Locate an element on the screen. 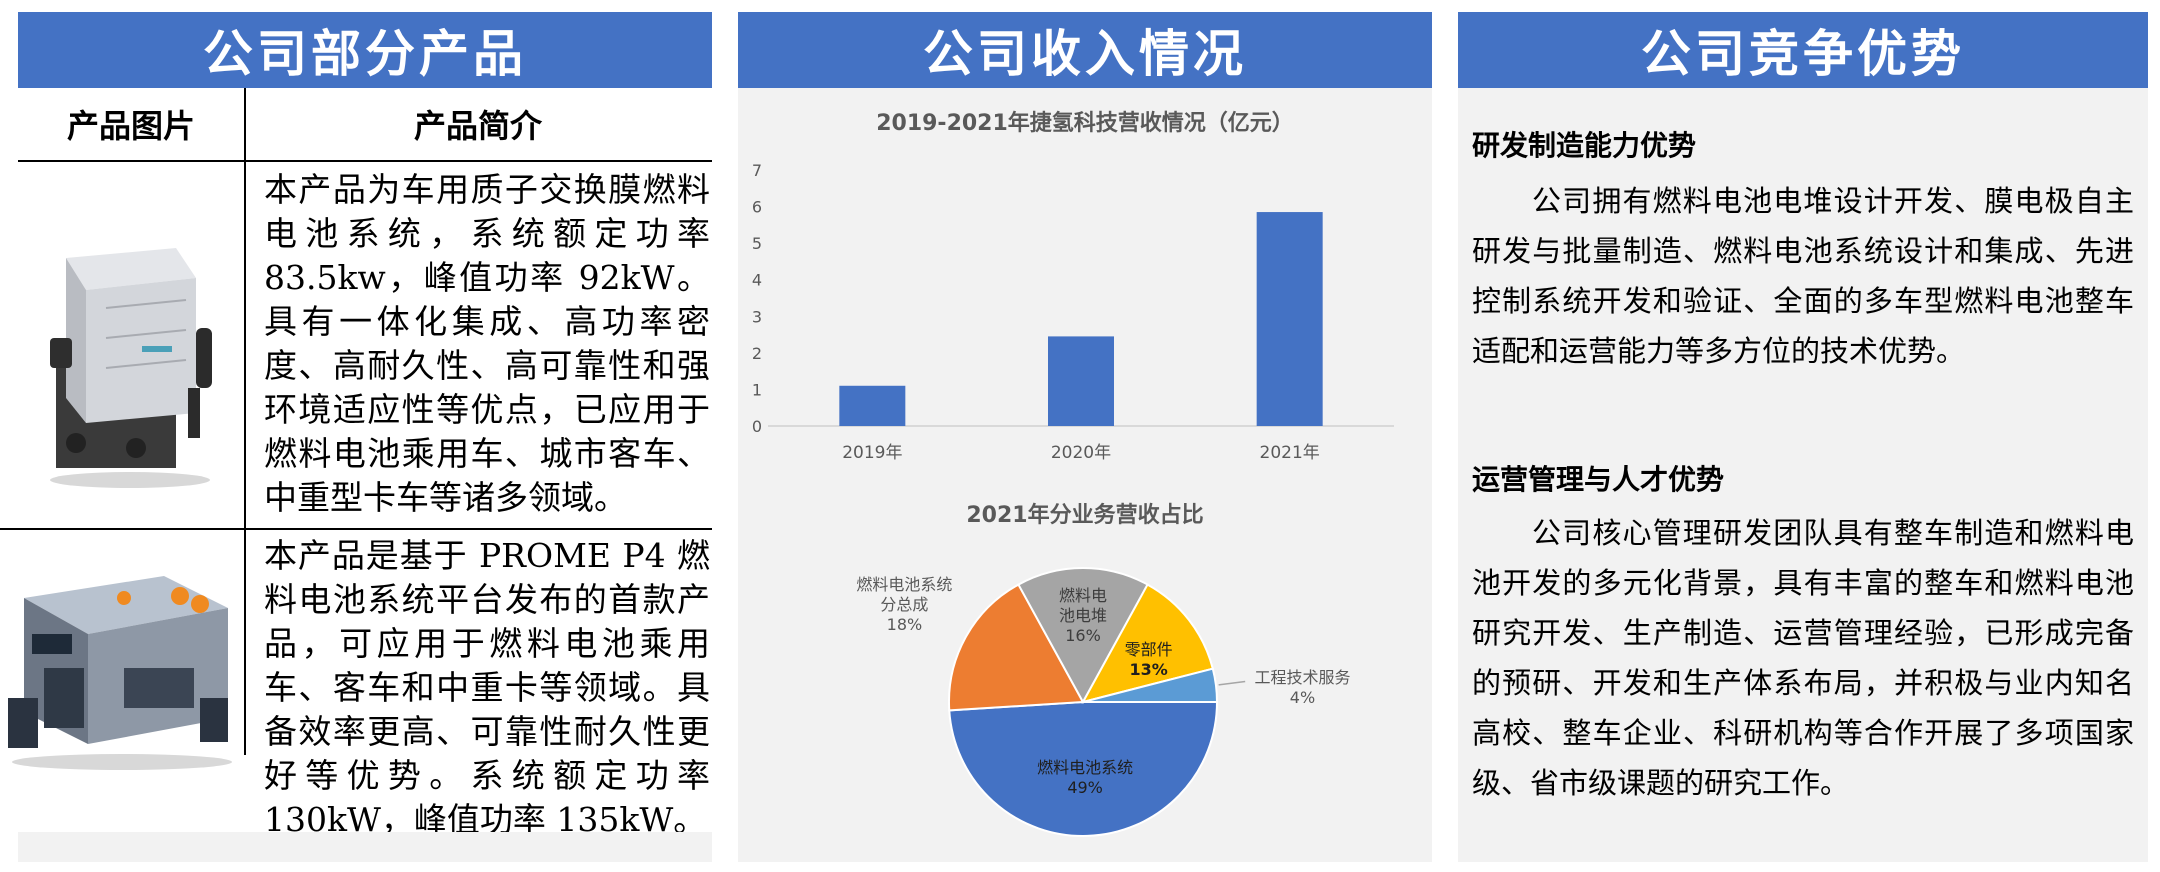 Image resolution: width=2160 pixels, height=872 pixels. bar-2019年 is located at coordinates (872, 405).